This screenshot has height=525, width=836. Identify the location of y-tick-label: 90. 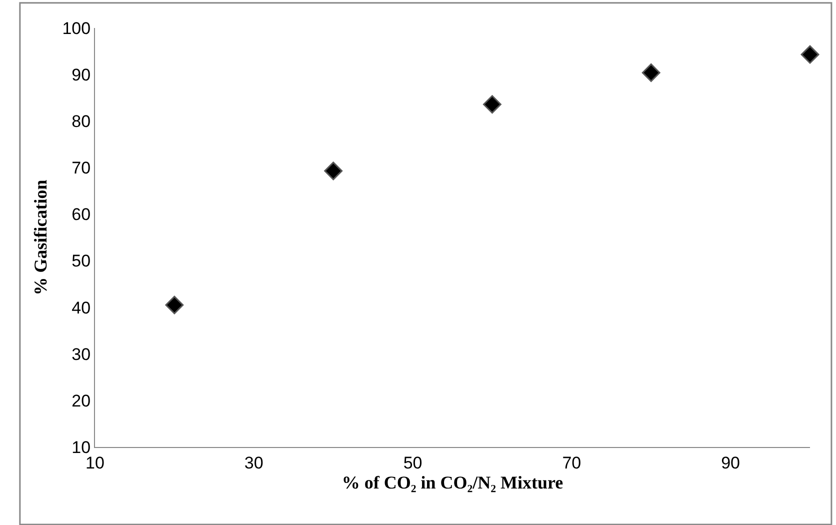
(81, 75).